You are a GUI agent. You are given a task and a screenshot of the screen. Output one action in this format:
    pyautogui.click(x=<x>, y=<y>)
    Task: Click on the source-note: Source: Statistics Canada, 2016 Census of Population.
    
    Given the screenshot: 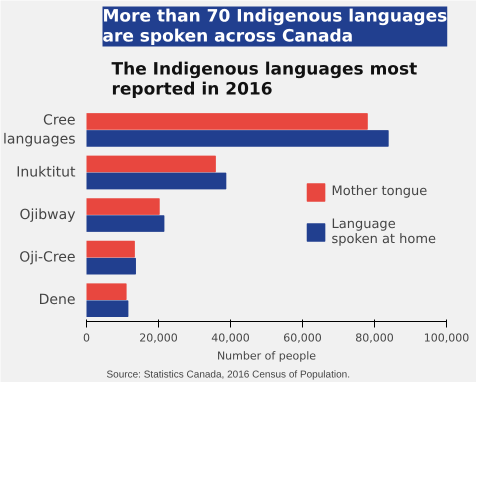 What is the action you would take?
    pyautogui.click(x=228, y=375)
    